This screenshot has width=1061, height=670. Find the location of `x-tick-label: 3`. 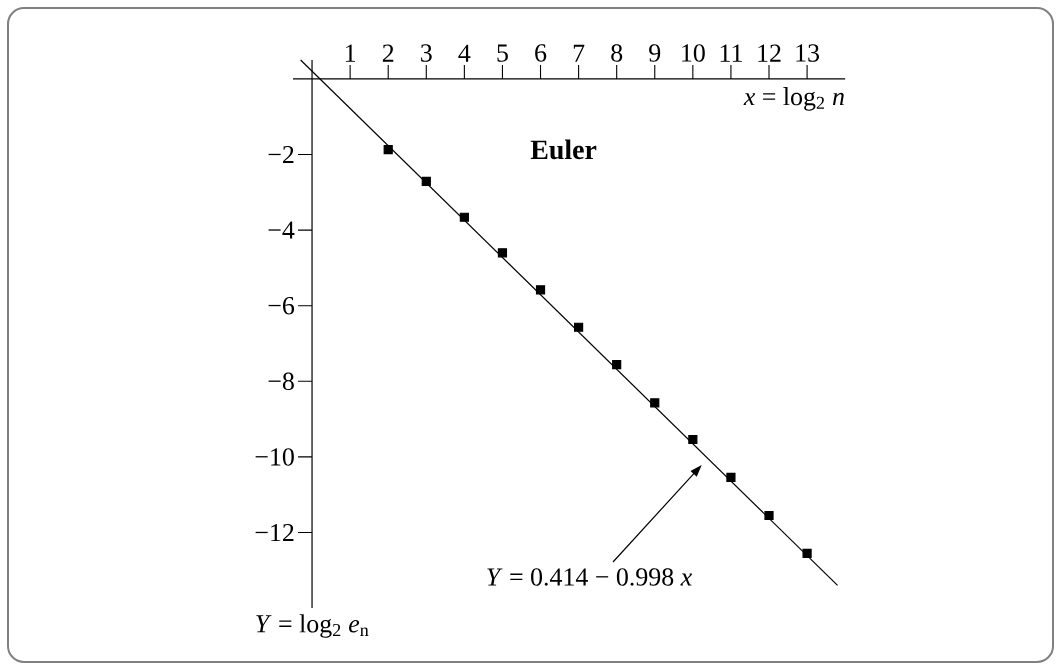

x-tick-label: 3 is located at coordinates (426, 53).